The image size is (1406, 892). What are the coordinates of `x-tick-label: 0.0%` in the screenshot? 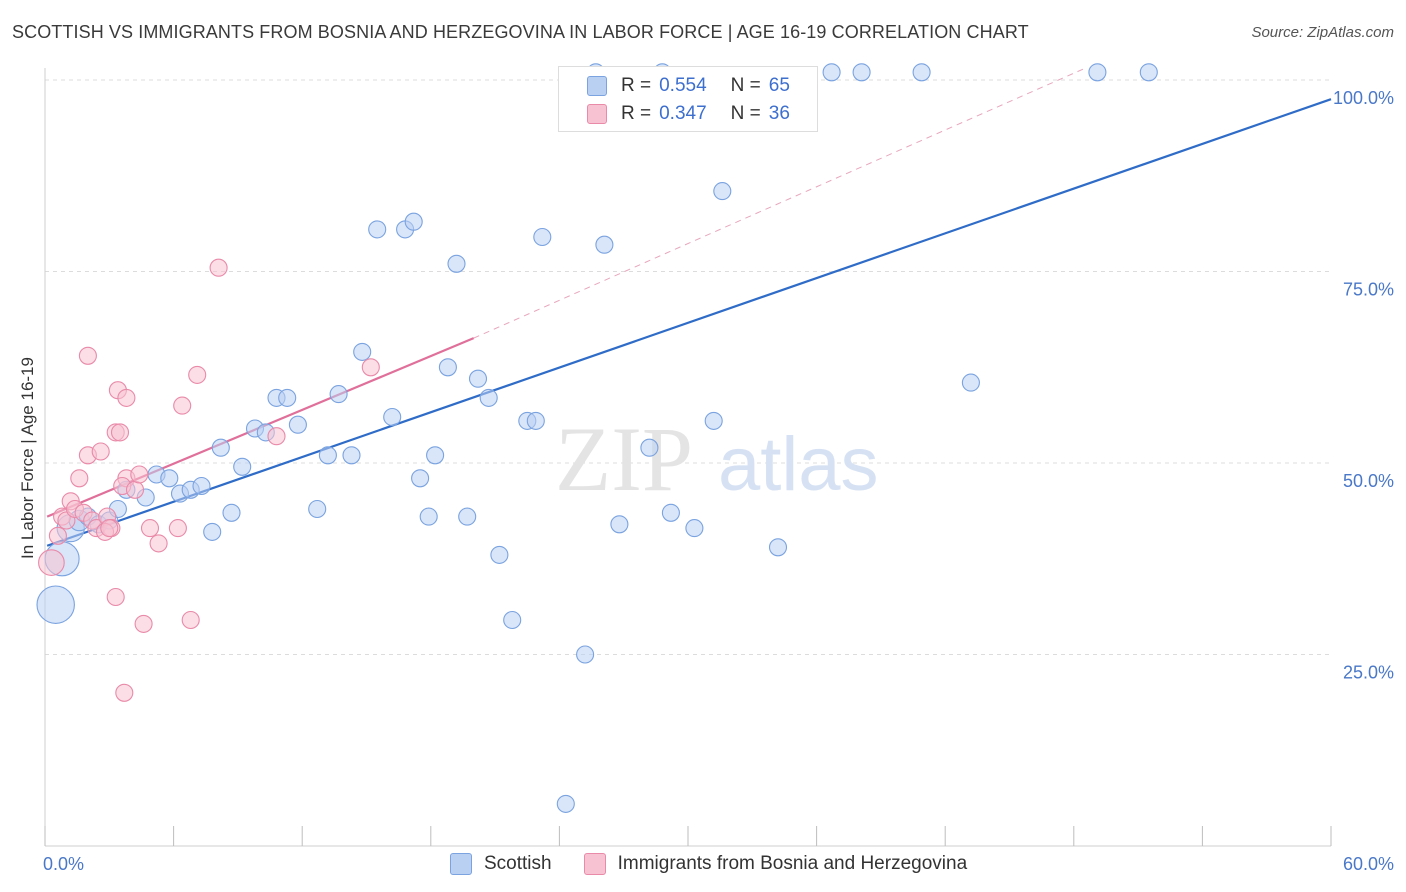 It's located at (63, 864).